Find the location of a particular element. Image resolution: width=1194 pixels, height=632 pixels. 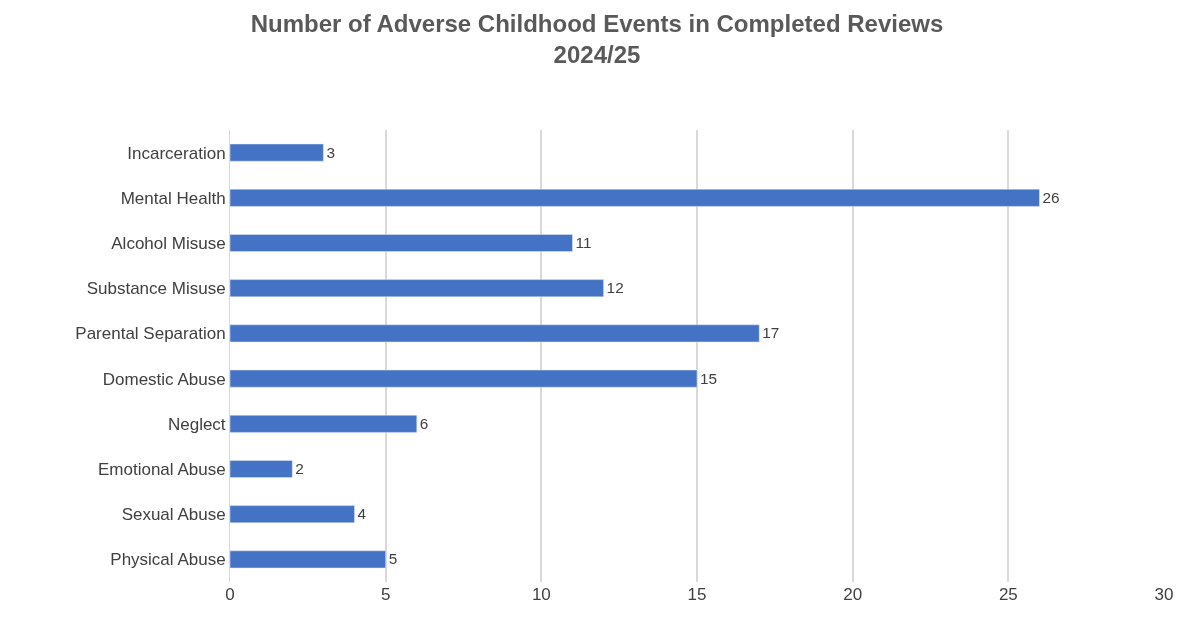

x-tick-label: 30 is located at coordinates (1164, 594).